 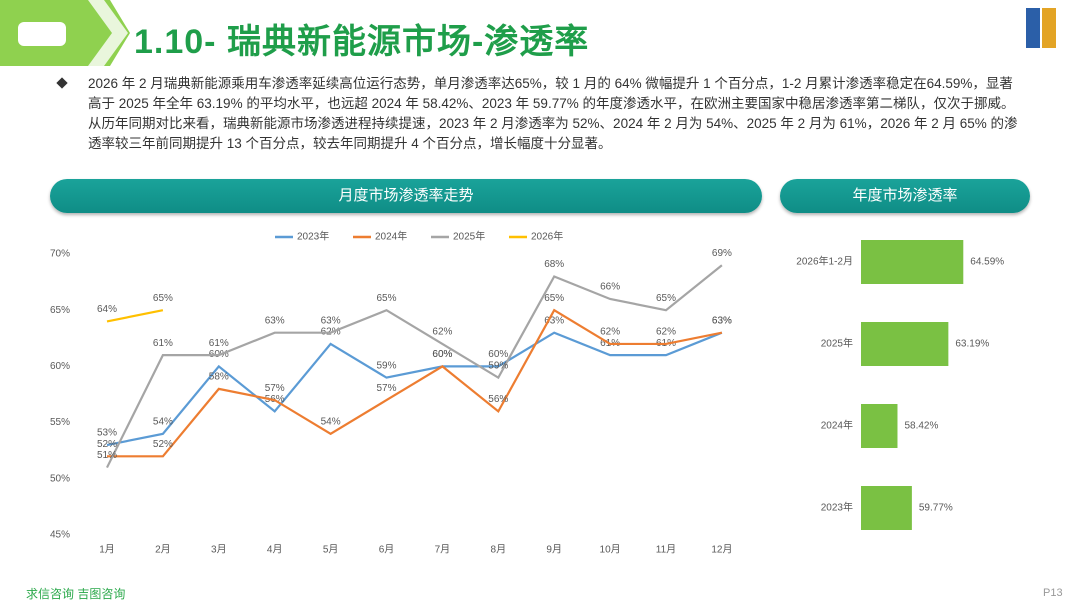 What do you see at coordinates (824, 261) in the screenshot?
I see `category-label: 2026年1-2月` at bounding box center [824, 261].